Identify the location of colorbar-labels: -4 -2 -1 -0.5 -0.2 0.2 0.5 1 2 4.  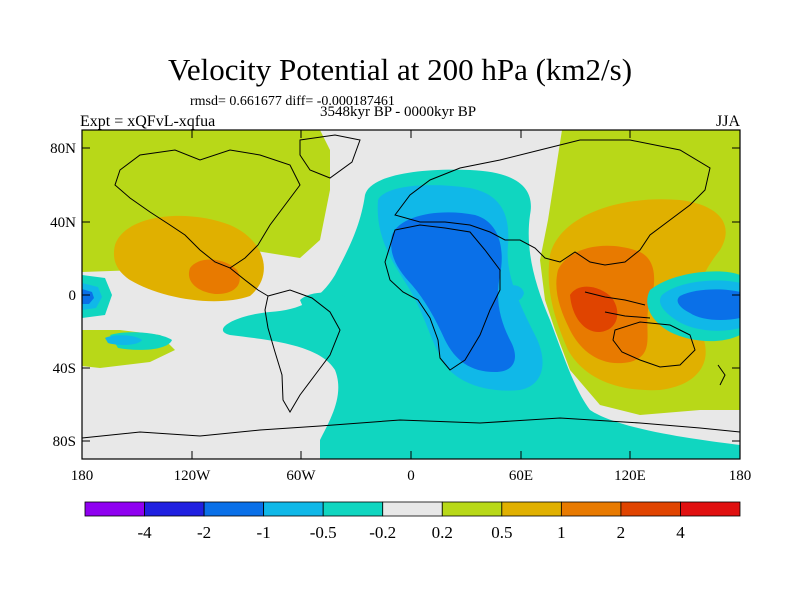
(411, 532).